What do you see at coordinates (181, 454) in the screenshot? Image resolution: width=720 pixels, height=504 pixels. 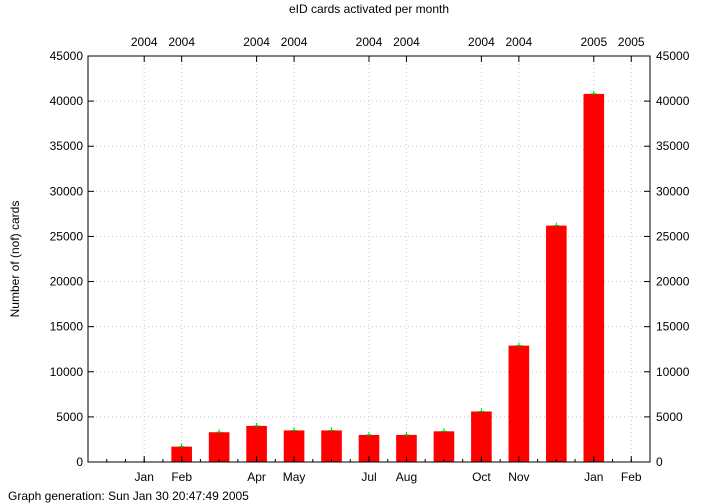 I see `bar-feb-2004` at bounding box center [181, 454].